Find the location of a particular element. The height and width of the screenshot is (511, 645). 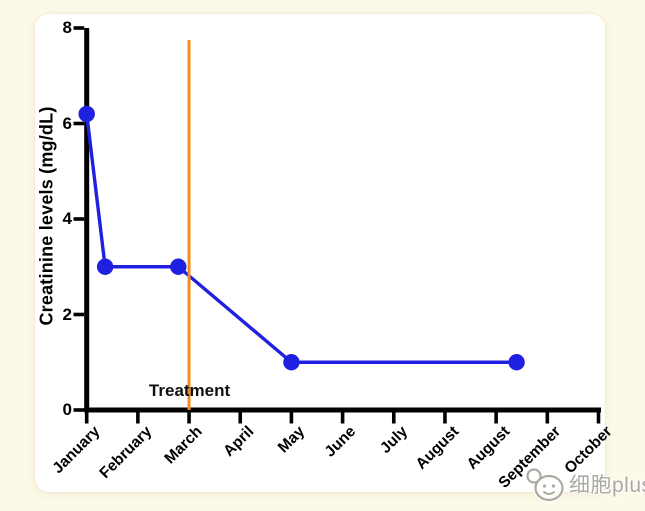

watermark: 细胞plus is located at coordinates (583, 484).